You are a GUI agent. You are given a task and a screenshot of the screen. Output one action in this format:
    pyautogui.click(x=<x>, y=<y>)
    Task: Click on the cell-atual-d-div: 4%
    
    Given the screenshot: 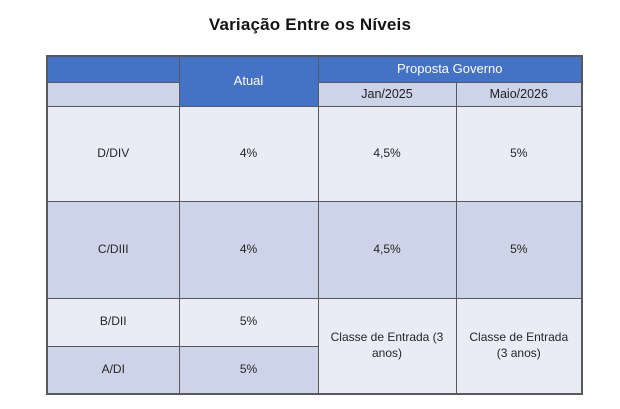 What is the action you would take?
    pyautogui.click(x=248, y=153)
    